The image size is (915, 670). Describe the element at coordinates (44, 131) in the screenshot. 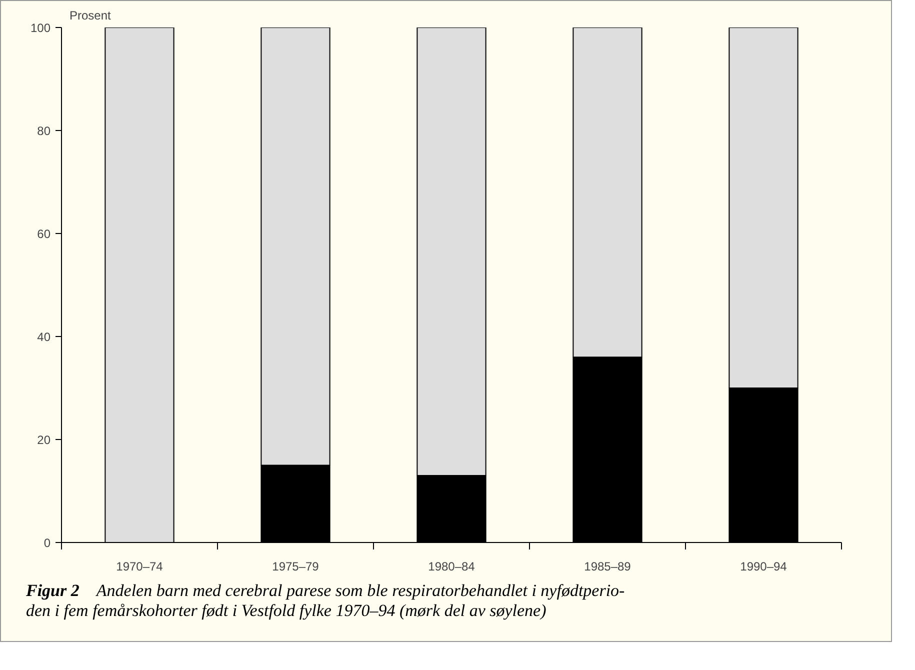

I see `y-tick-label: 80` at that location.